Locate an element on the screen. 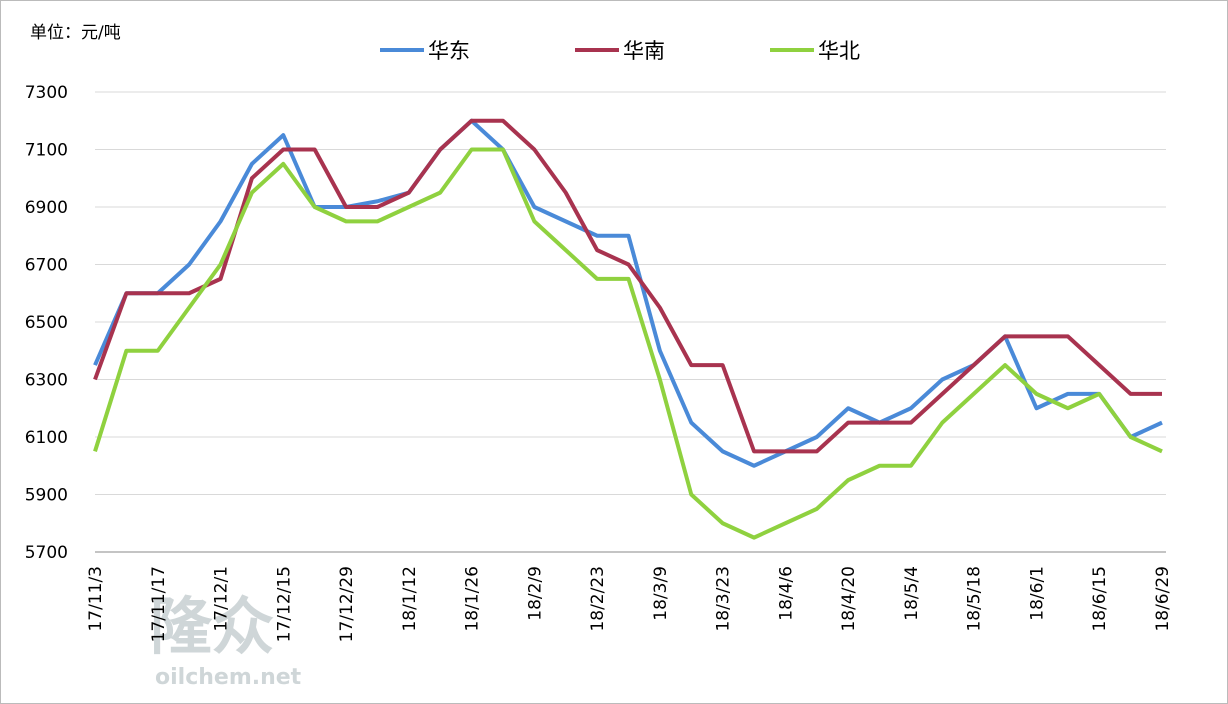 Image resolution: width=1228 pixels, height=704 pixels. watermark-brand: 隆众 is located at coordinates (212, 626).